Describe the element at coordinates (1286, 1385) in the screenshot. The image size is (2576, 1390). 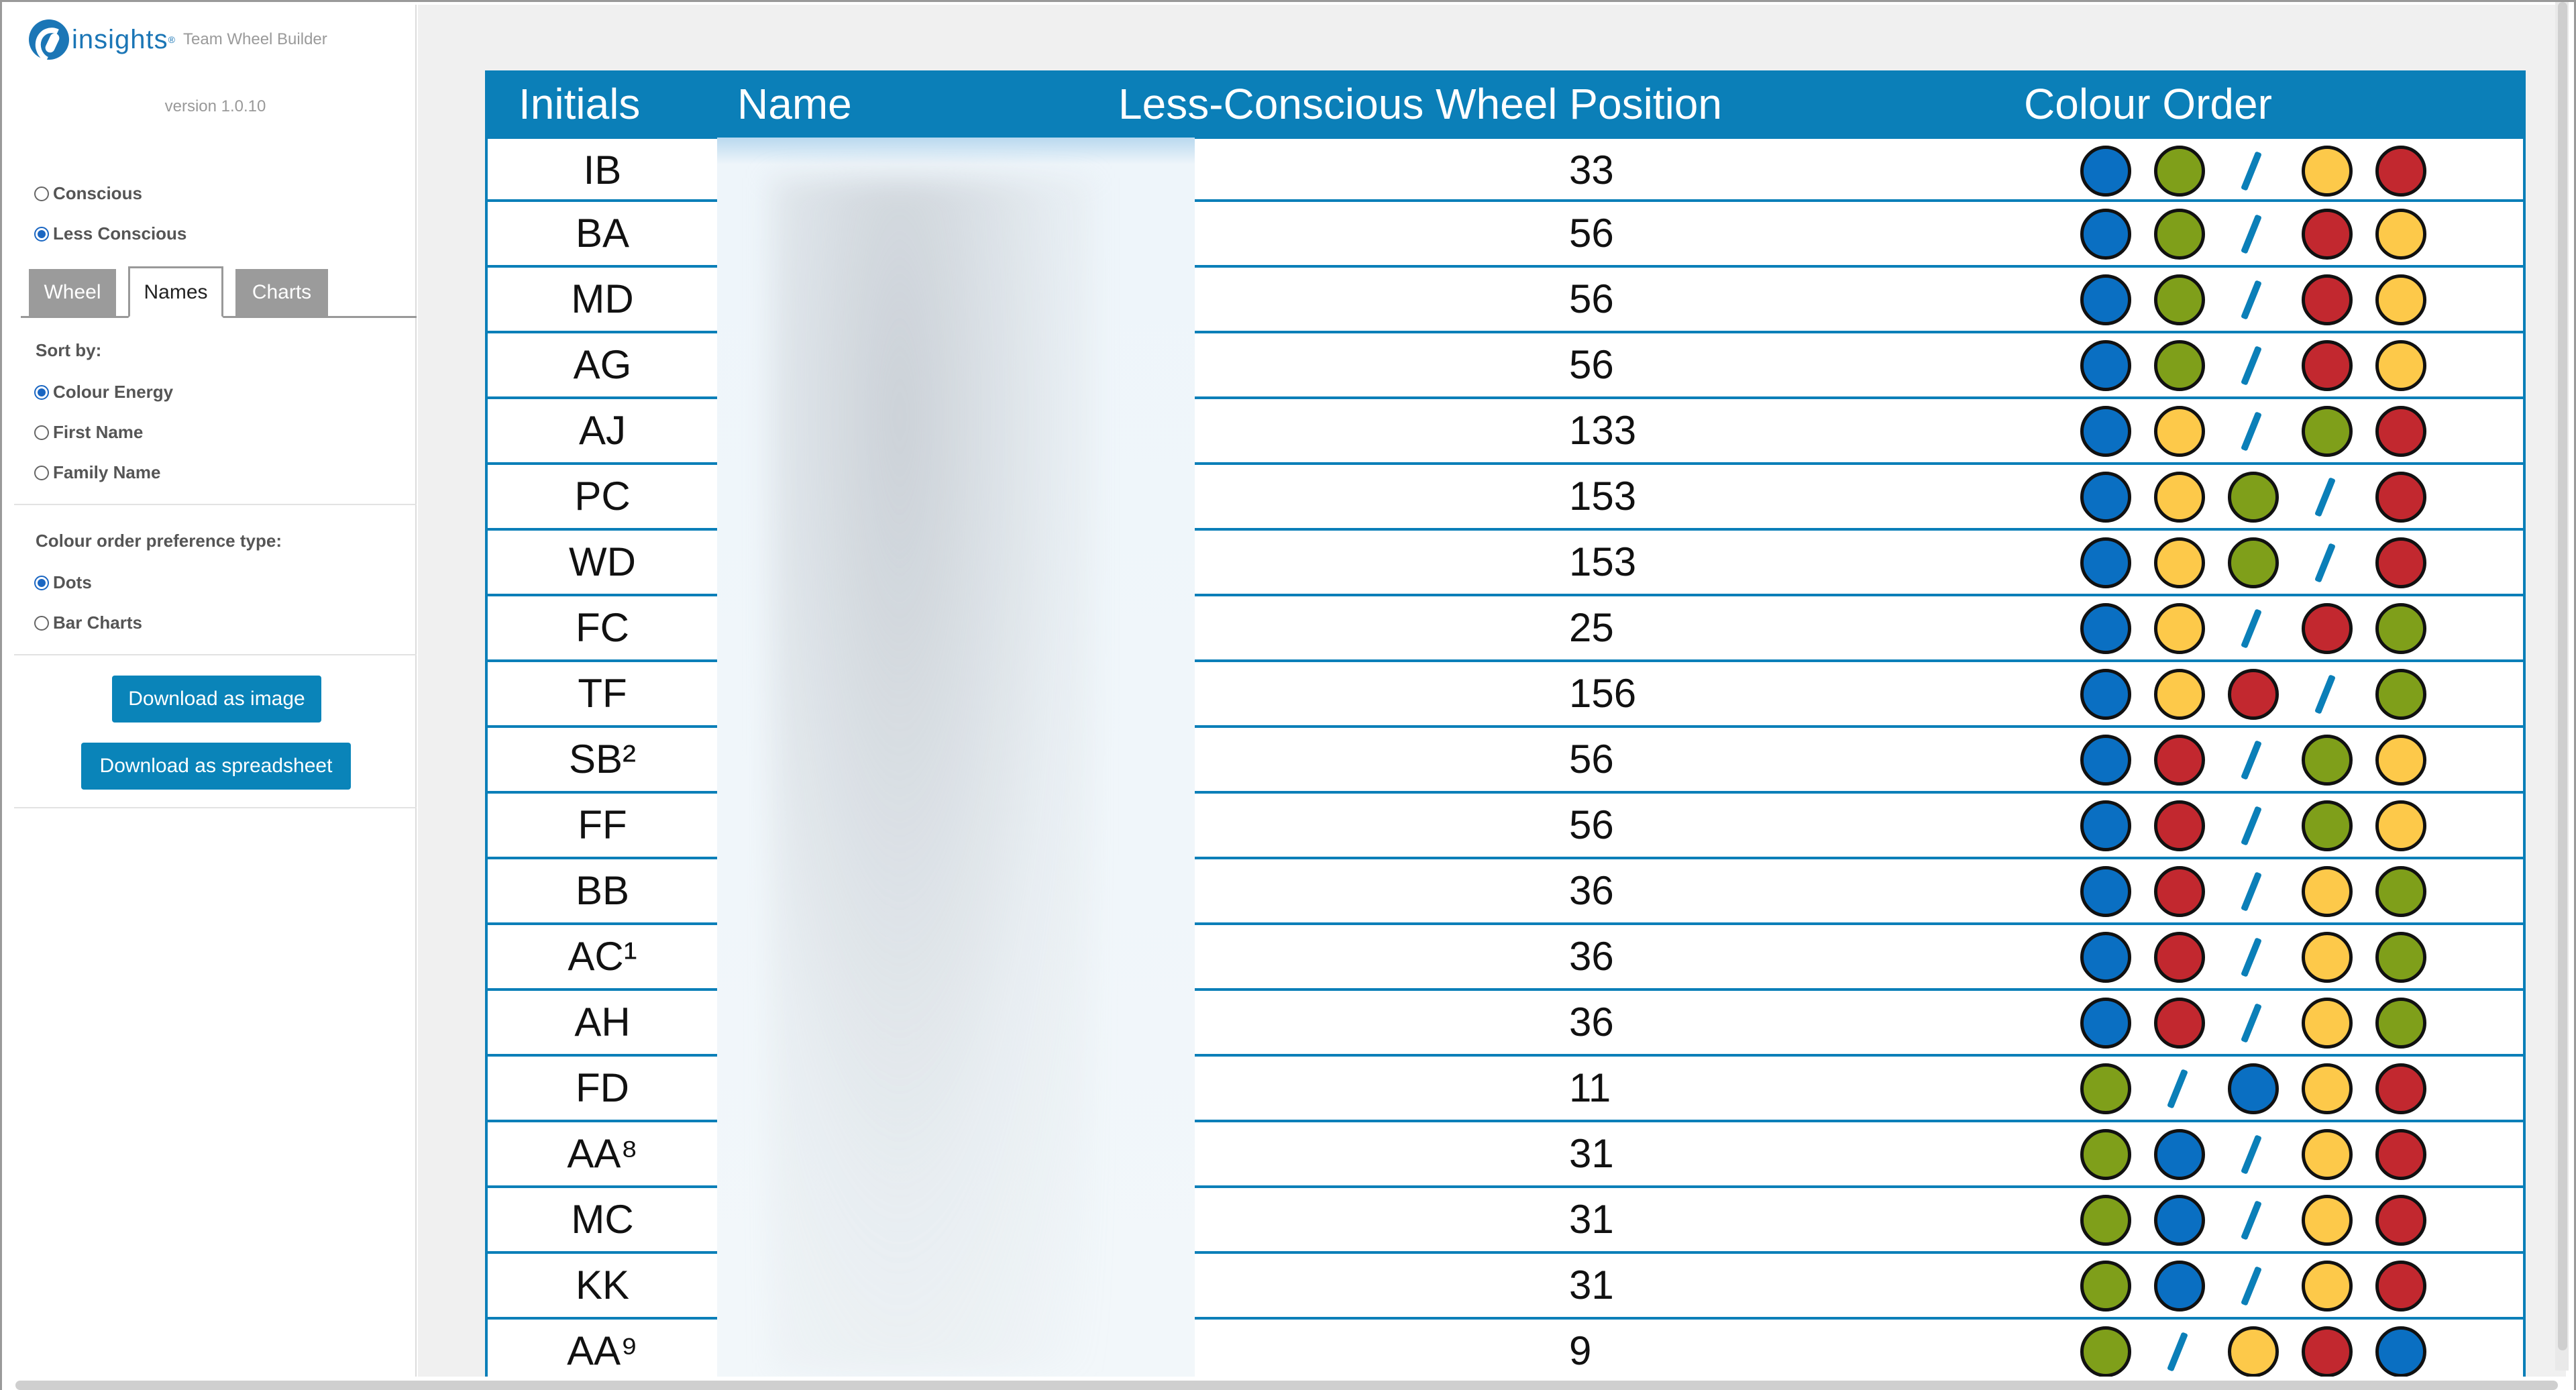
I see `horizontal-scrollbar` at that location.